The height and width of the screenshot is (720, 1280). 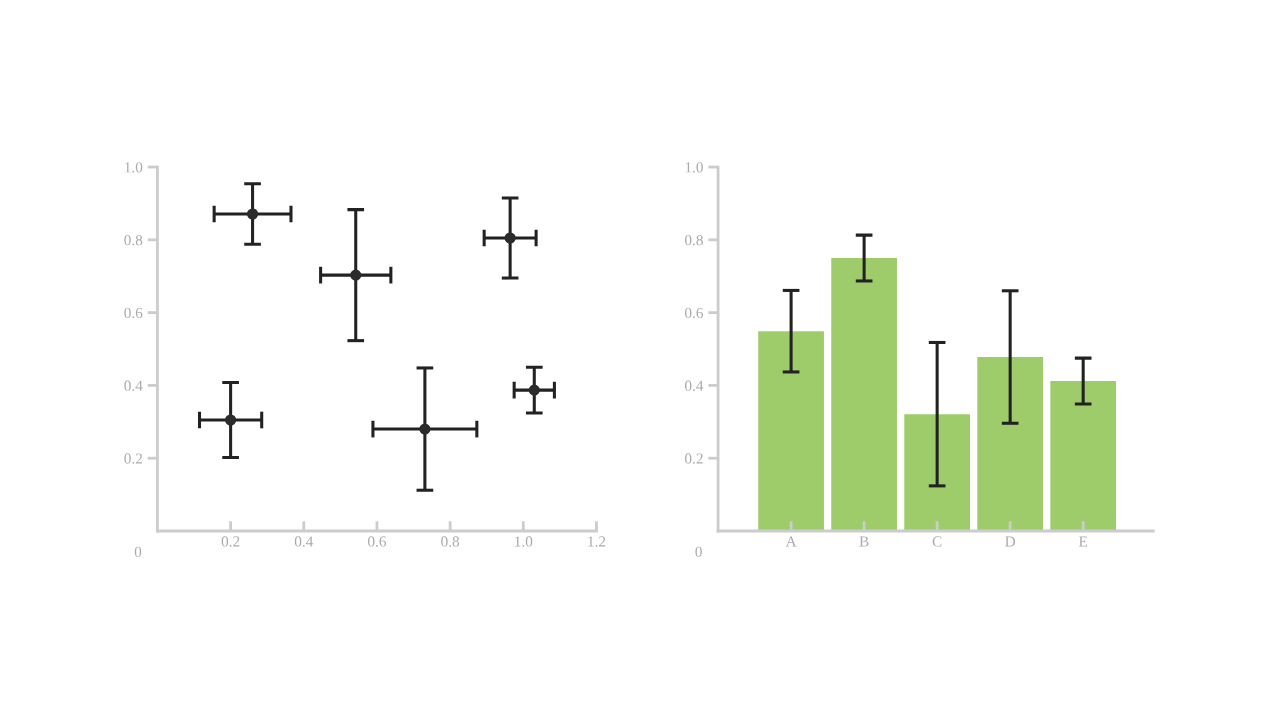 What do you see at coordinates (230, 541) in the screenshot?
I see `x-tick-label: 0.2` at bounding box center [230, 541].